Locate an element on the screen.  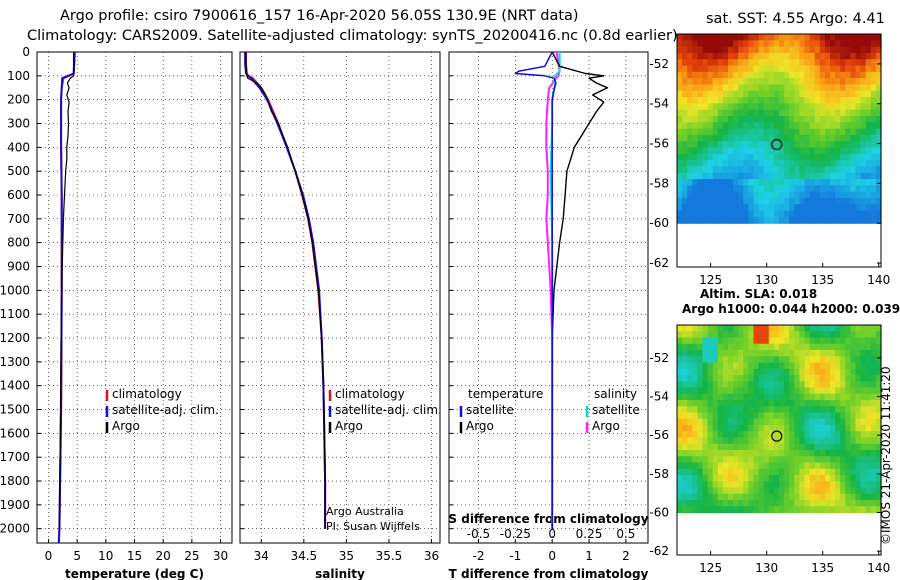
x-tick-label: 1 is located at coordinates (589, 556).